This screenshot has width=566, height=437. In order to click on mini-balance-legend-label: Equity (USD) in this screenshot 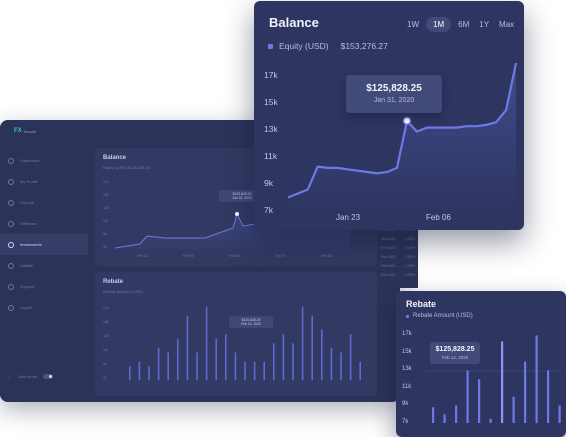, I will do `click(115, 167)`.